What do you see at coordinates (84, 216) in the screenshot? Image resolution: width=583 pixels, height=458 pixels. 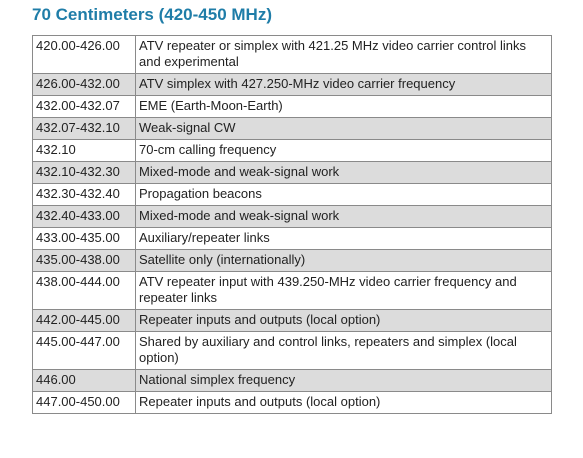 I see `frequency-cell: 432.40-433.00` at bounding box center [84, 216].